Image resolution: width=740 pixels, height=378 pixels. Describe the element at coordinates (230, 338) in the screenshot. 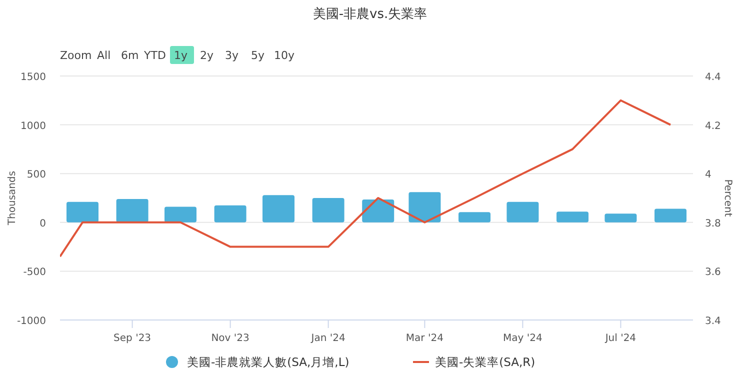

I see `x-tick-label: Nov '23` at that location.